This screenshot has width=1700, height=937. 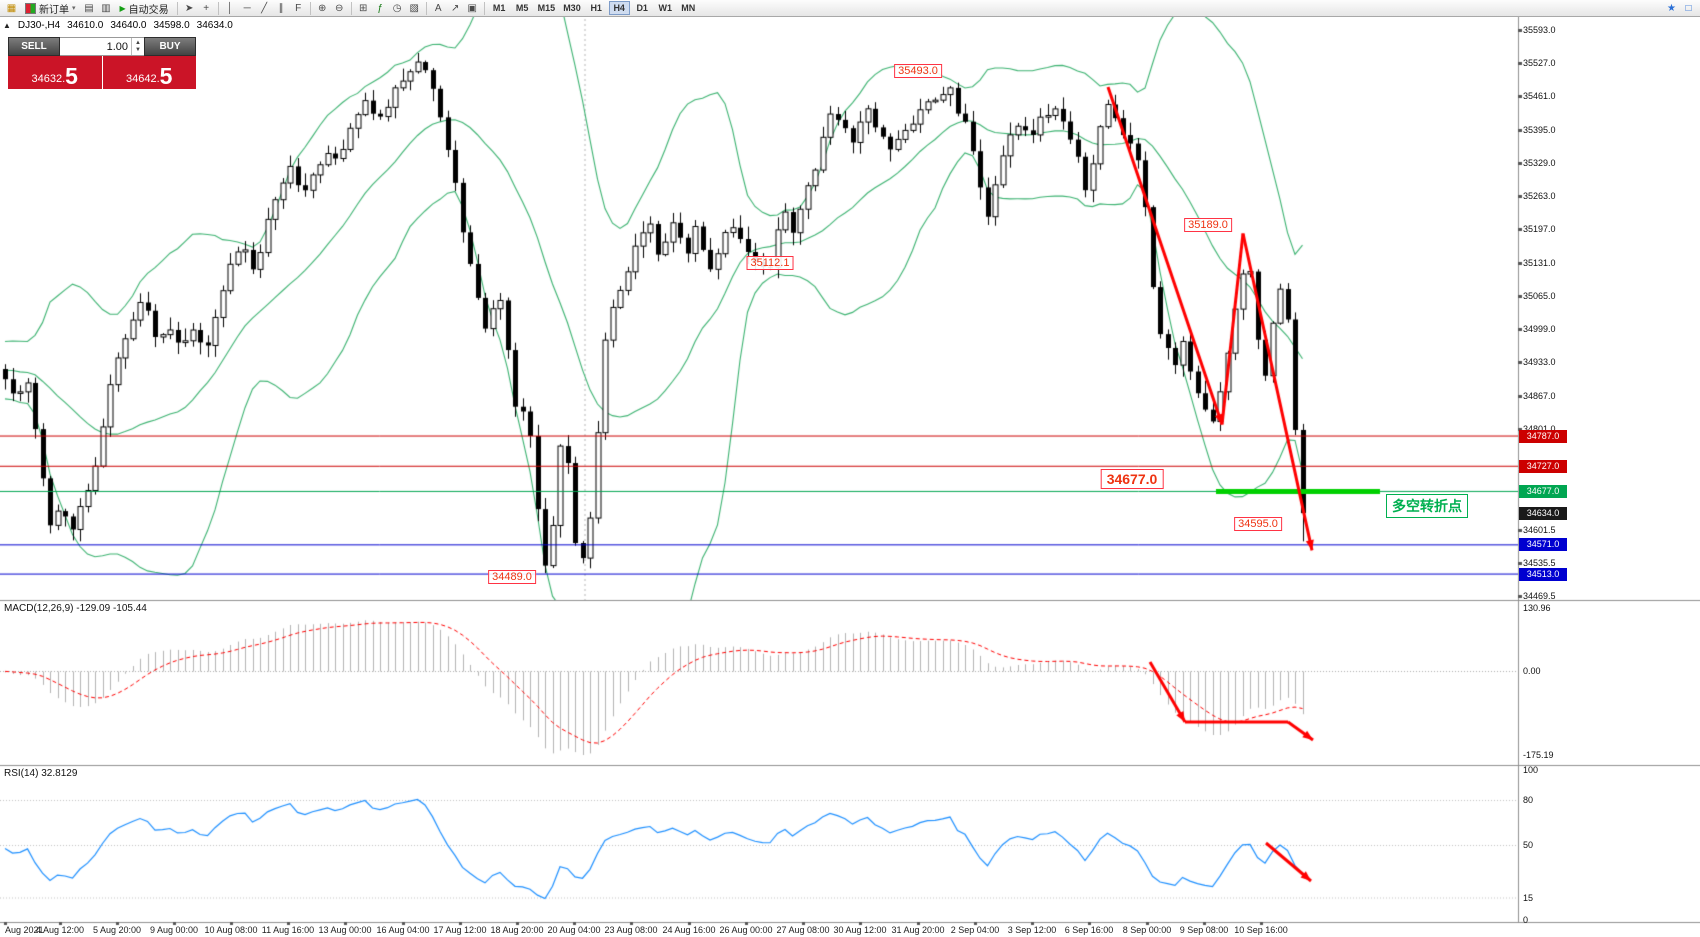 I want to click on timeframe-mn: MN, so click(x=688, y=8).